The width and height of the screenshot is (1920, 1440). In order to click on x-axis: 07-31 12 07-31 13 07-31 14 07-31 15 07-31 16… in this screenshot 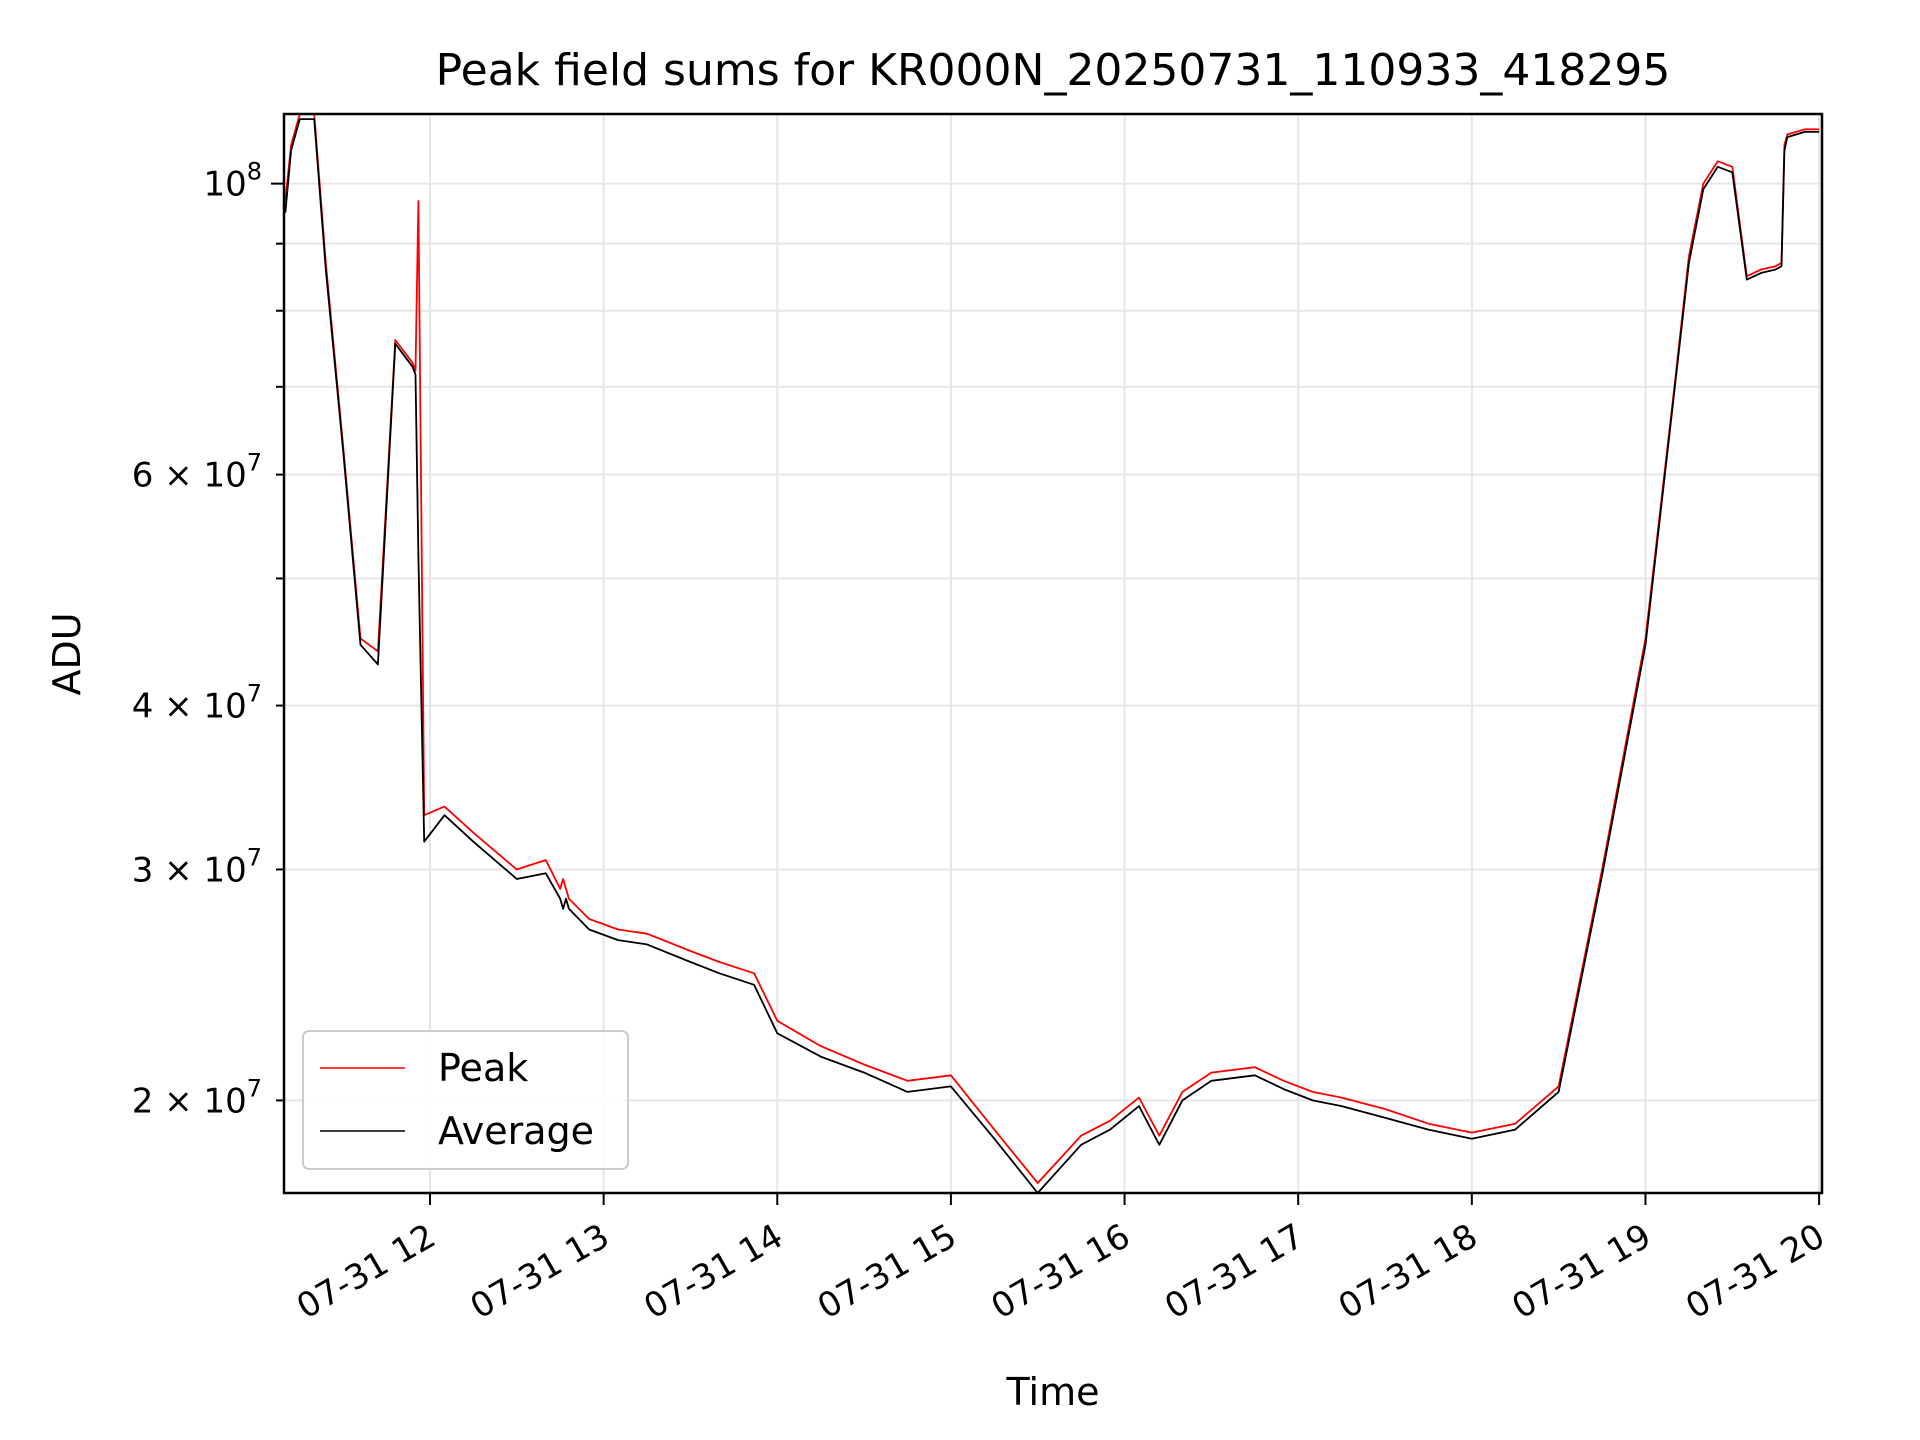, I will do `click(1061, 1260)`.